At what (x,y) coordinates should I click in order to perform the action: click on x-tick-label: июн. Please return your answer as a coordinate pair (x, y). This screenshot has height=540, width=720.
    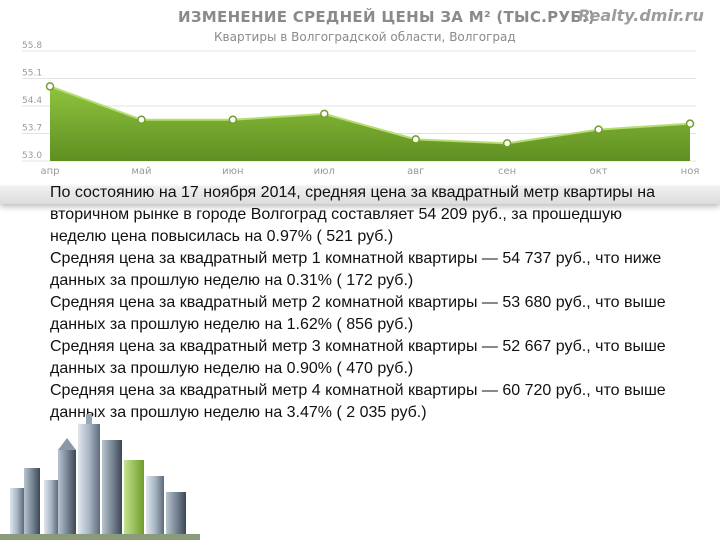
    Looking at the image, I should click on (232, 171).